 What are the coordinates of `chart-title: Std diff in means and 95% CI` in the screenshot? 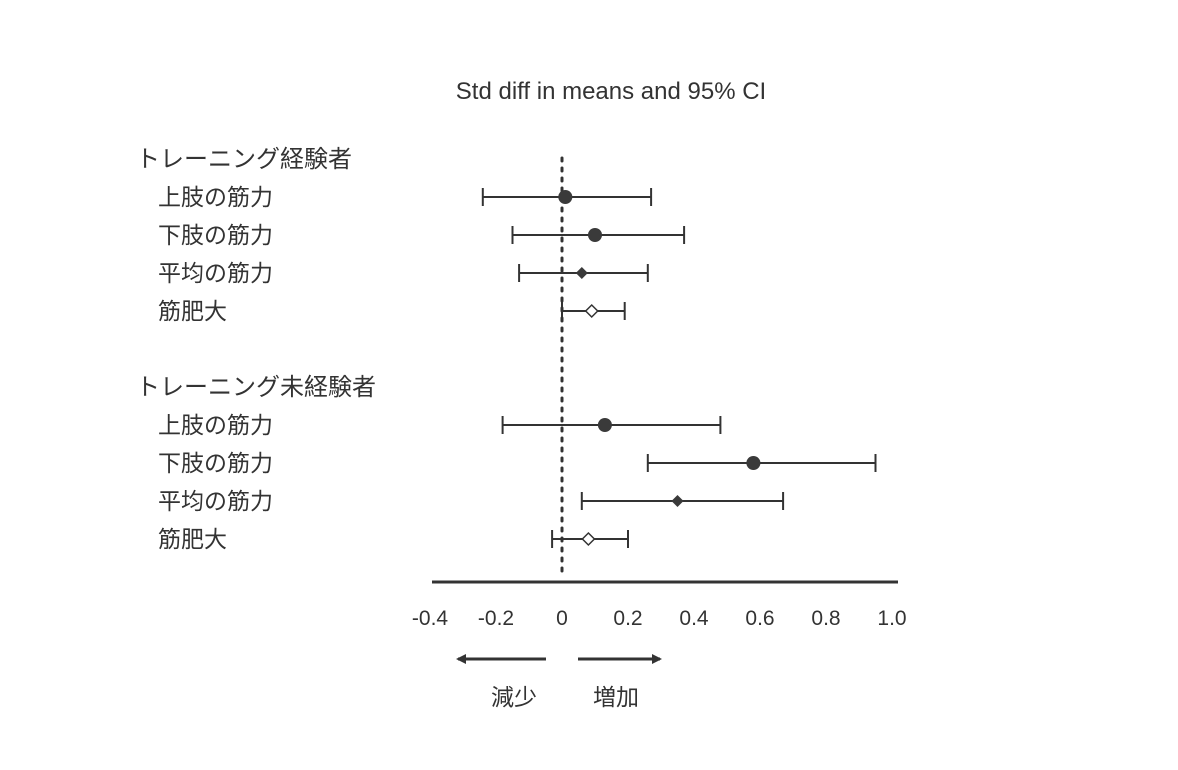 It's located at (611, 91).